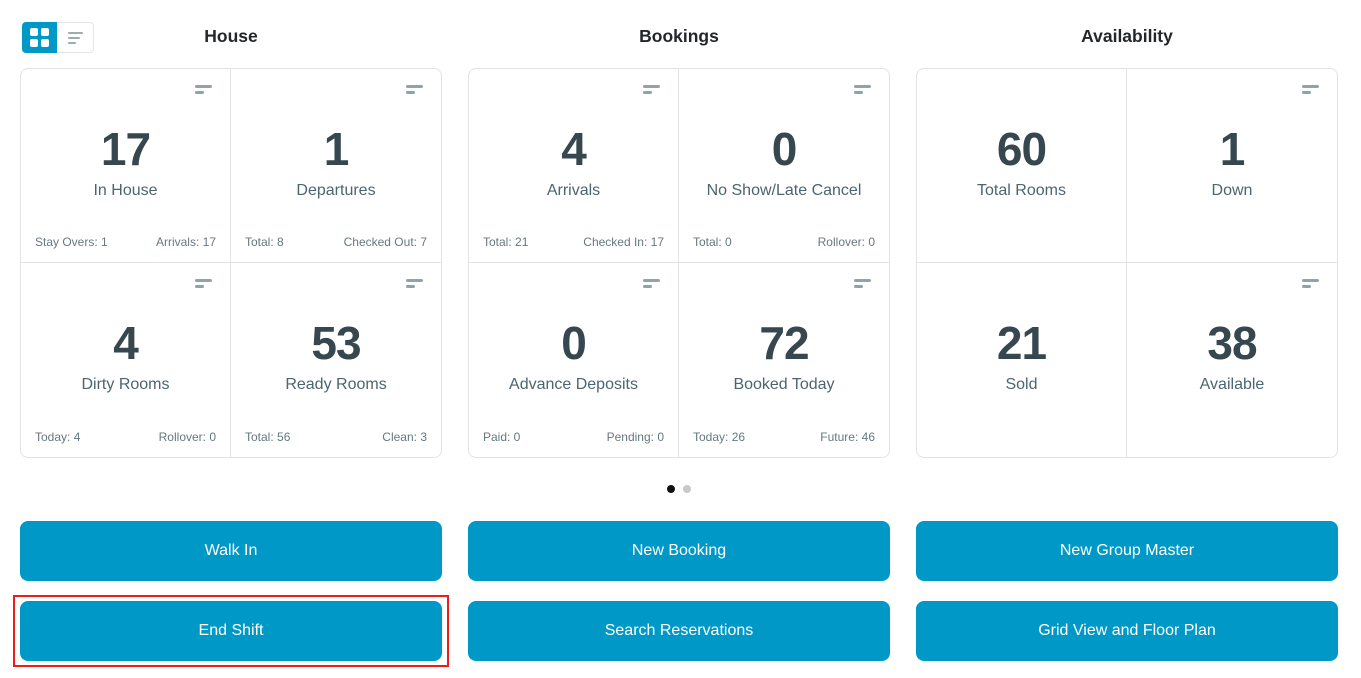 This screenshot has width=1361, height=678. What do you see at coordinates (404, 437) in the screenshot?
I see `card-footnote-right: Clean: 3` at bounding box center [404, 437].